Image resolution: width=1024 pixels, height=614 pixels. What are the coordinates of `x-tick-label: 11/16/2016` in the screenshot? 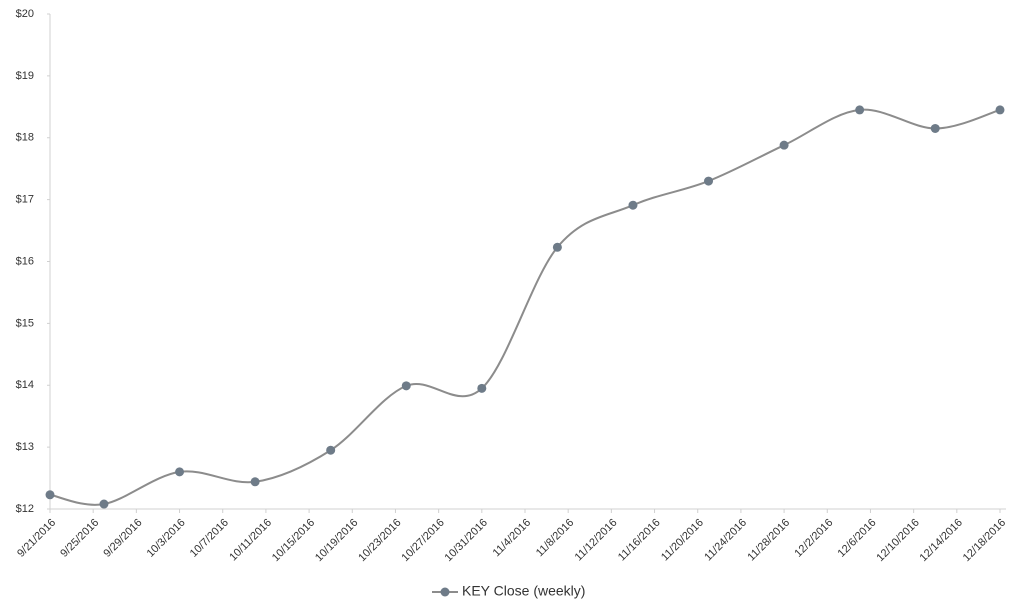 It's located at (639, 540).